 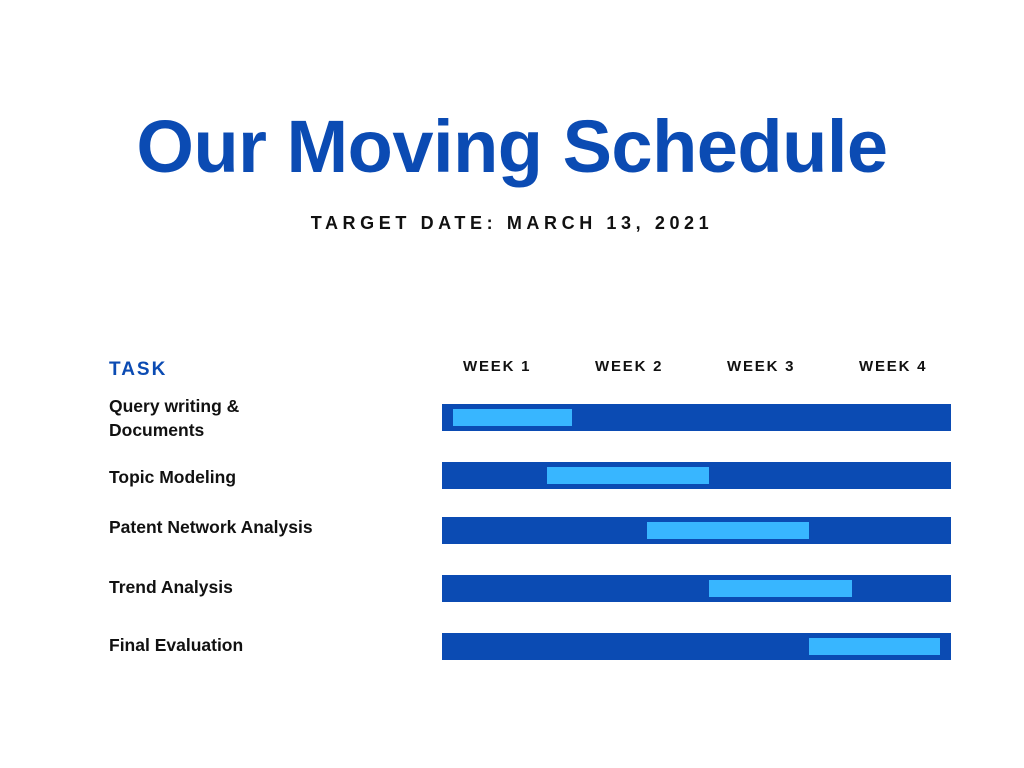 I want to click on task-column-header: TASK, so click(x=138, y=369).